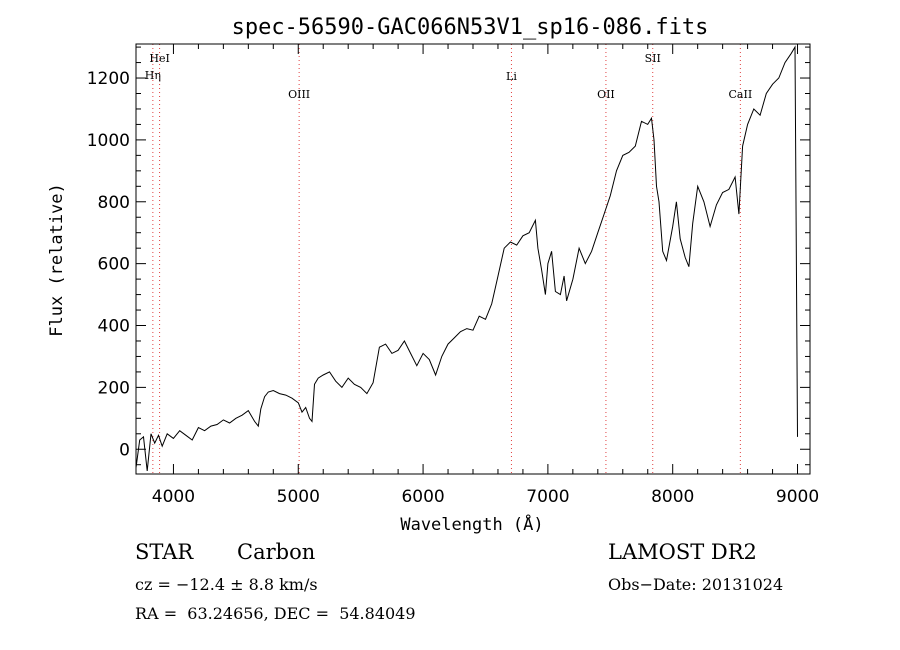 The height and width of the screenshot is (650, 900). I want to click on marker-label: Li, so click(511, 76).